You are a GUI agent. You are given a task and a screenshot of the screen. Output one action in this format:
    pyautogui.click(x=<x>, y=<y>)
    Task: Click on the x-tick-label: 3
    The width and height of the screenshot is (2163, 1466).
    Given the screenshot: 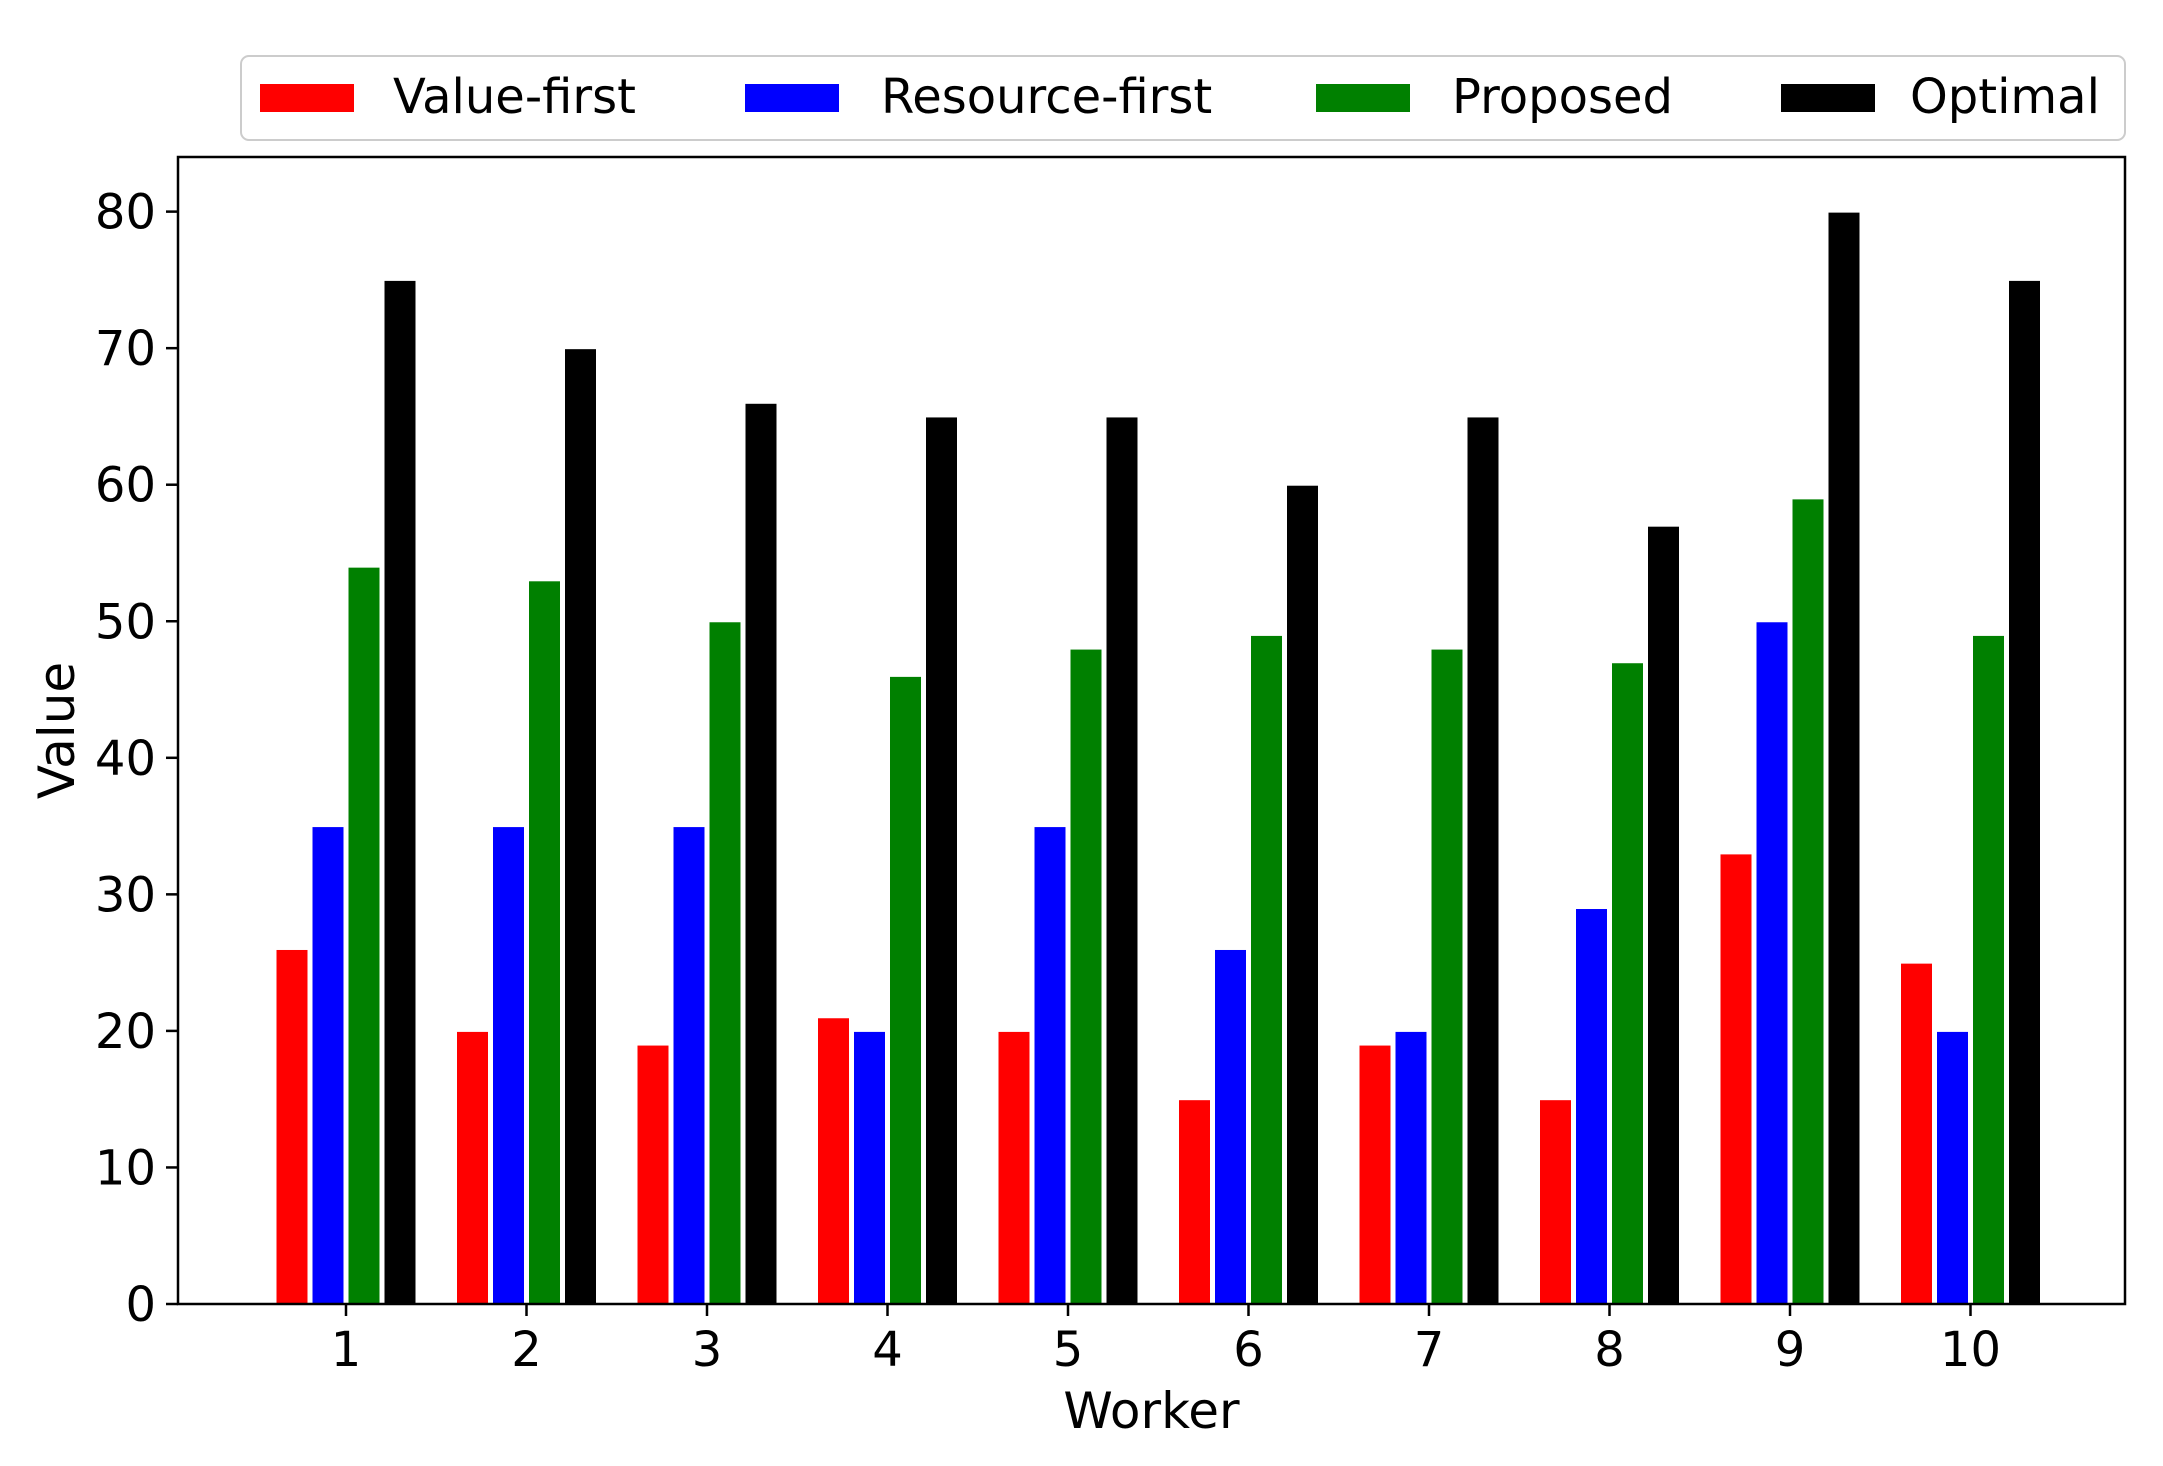 What is the action you would take?
    pyautogui.click(x=707, y=1350)
    